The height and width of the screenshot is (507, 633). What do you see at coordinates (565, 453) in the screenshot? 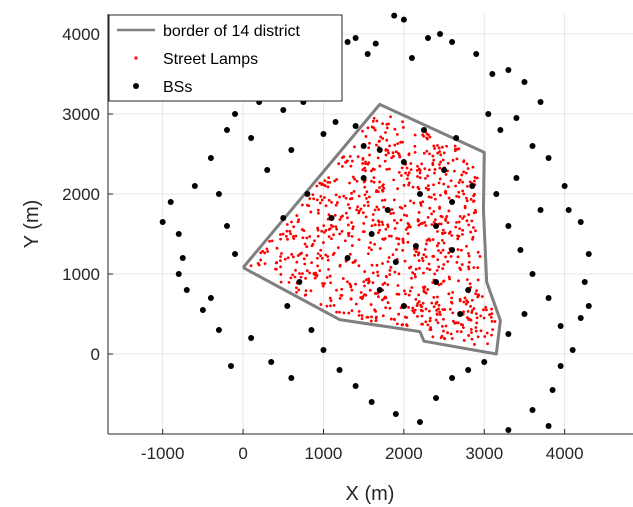
I see `x-tick-label-5: 4000` at bounding box center [565, 453].